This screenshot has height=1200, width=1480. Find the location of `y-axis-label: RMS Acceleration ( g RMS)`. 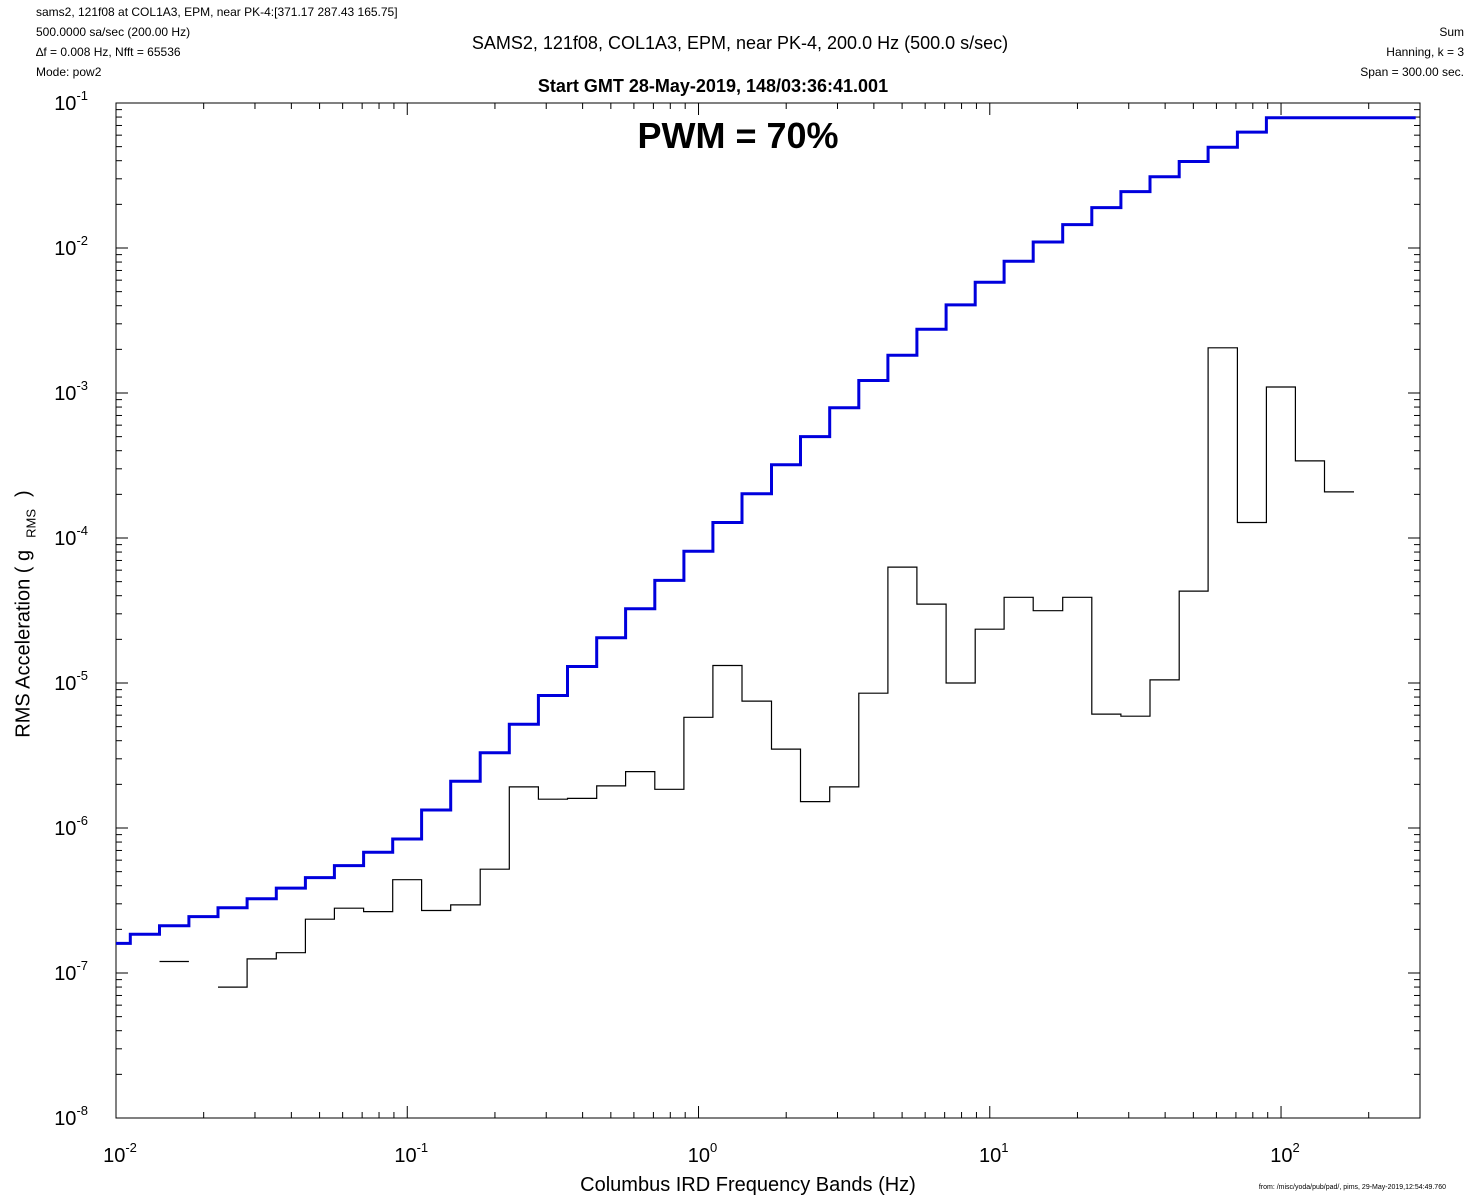

y-axis-label: RMS Acceleration ( g RMS) is located at coordinates (25, 614).